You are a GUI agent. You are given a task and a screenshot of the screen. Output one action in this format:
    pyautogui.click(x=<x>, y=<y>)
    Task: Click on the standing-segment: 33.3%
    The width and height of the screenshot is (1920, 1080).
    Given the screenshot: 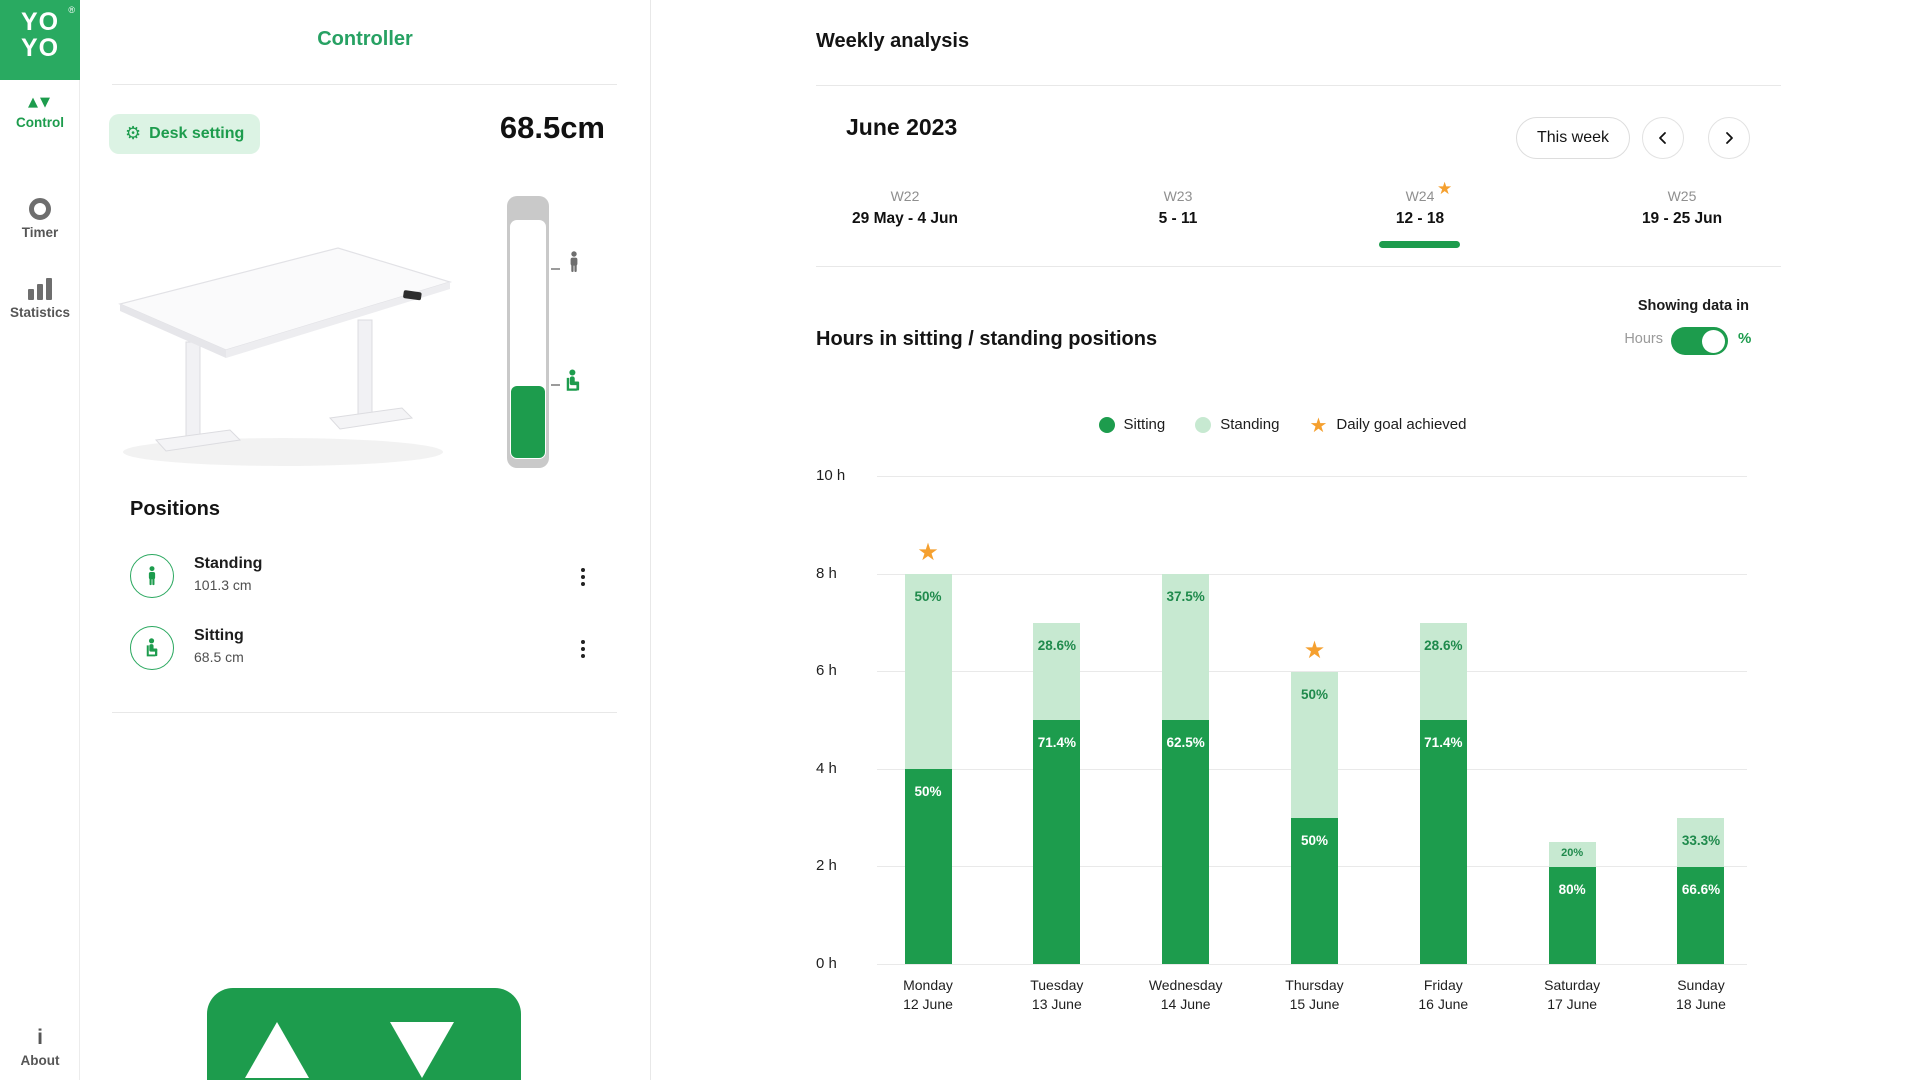 What is the action you would take?
    pyautogui.click(x=1701, y=842)
    